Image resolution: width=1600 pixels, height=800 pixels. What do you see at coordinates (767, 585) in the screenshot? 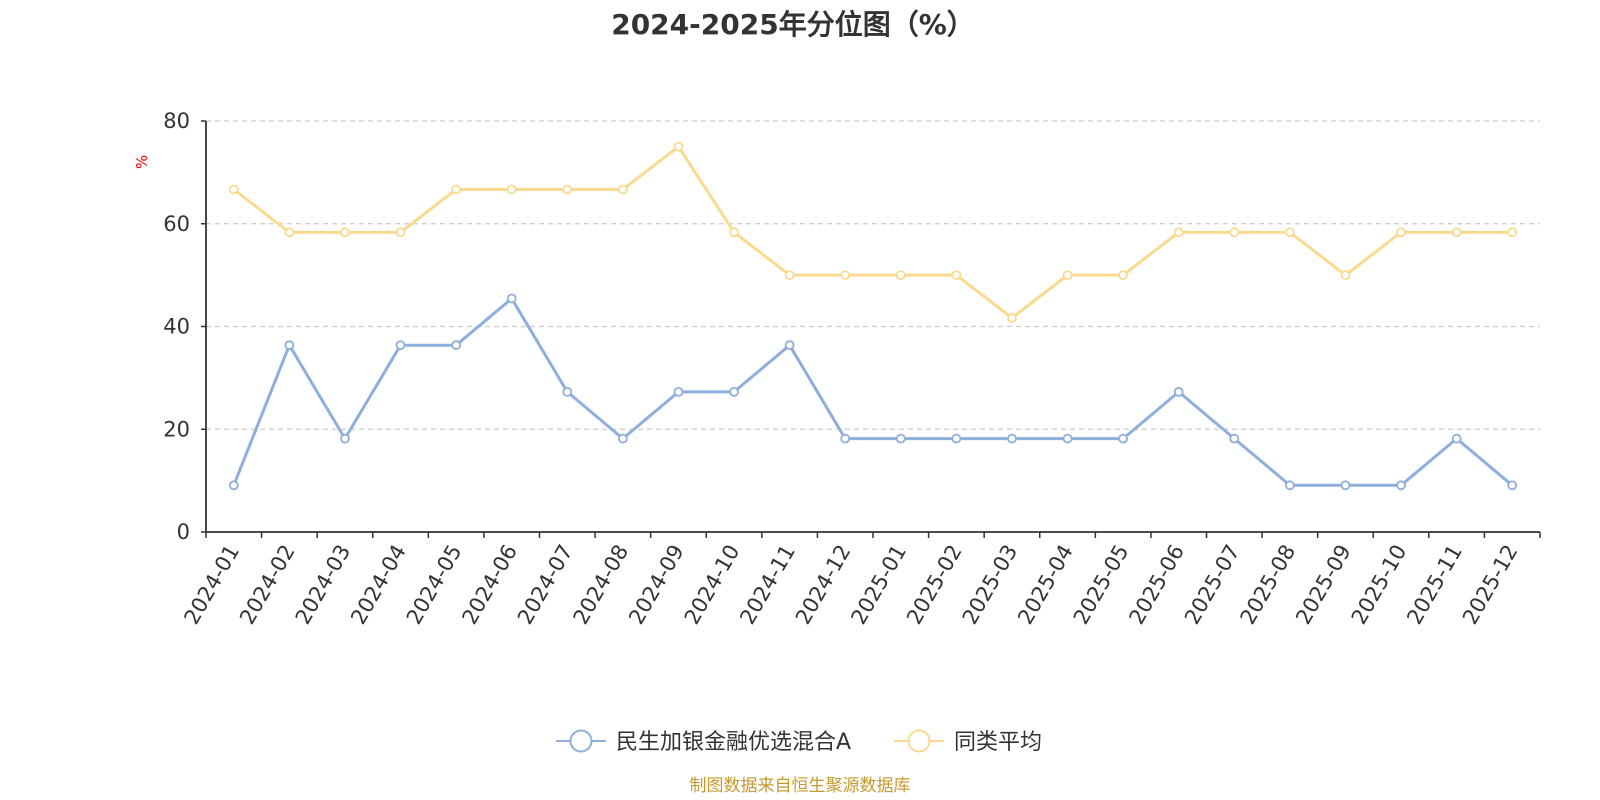
I see `x-tick-label: 2024-11` at bounding box center [767, 585].